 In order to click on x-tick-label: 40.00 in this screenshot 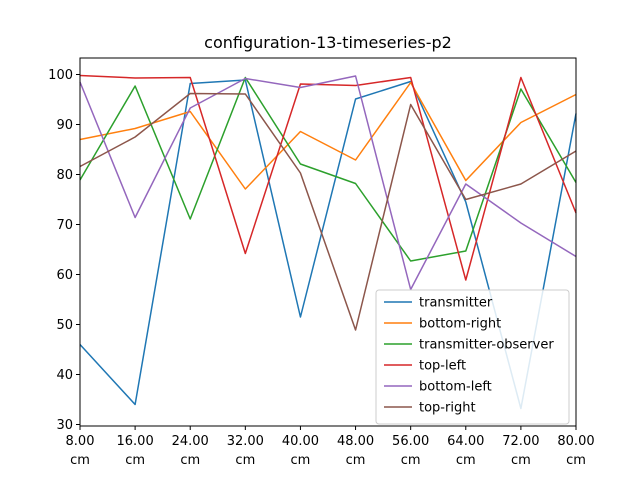, I will do `click(300, 441)`.